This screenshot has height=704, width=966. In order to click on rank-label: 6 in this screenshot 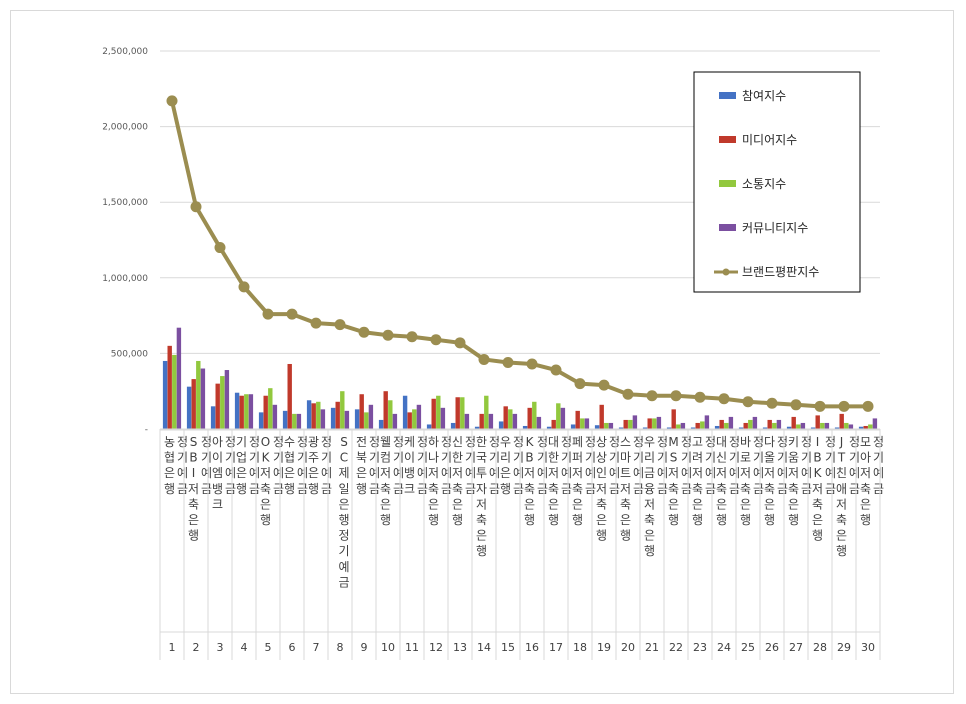, I will do `click(292, 647)`.